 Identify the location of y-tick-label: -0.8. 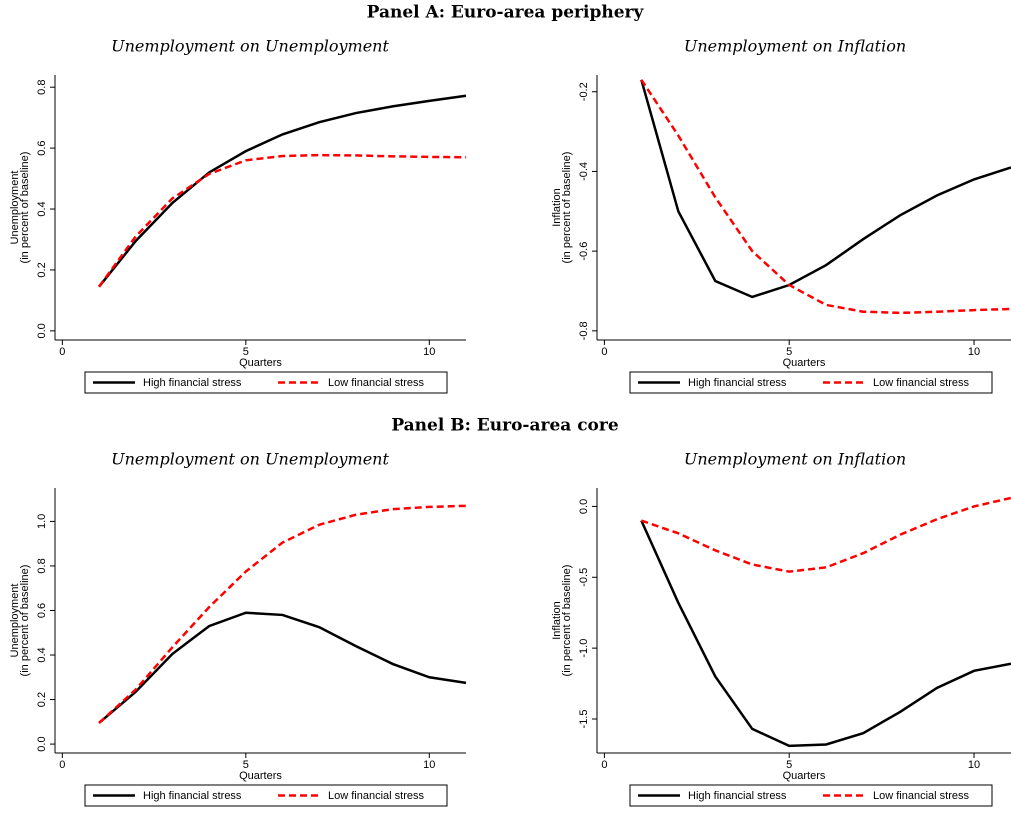
(584, 330).